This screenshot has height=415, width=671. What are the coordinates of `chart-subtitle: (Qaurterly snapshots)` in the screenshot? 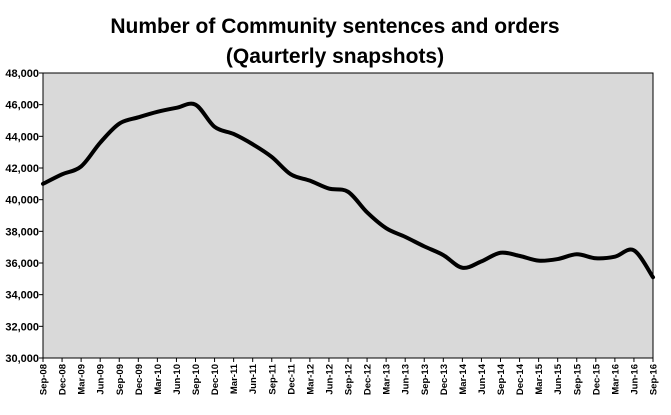 It's located at (335, 56).